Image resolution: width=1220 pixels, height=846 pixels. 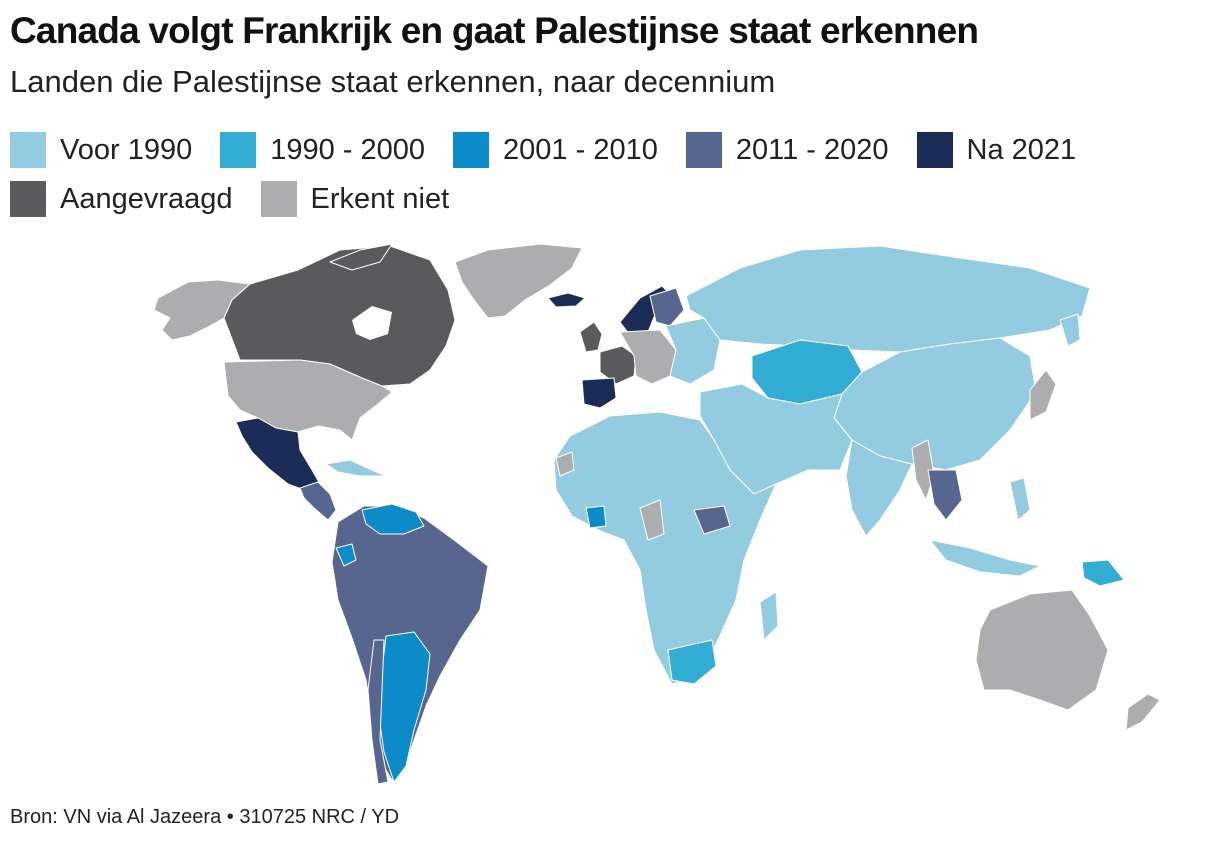 What do you see at coordinates (471, 150) in the screenshot?
I see `legend-swatch-2001-2010` at bounding box center [471, 150].